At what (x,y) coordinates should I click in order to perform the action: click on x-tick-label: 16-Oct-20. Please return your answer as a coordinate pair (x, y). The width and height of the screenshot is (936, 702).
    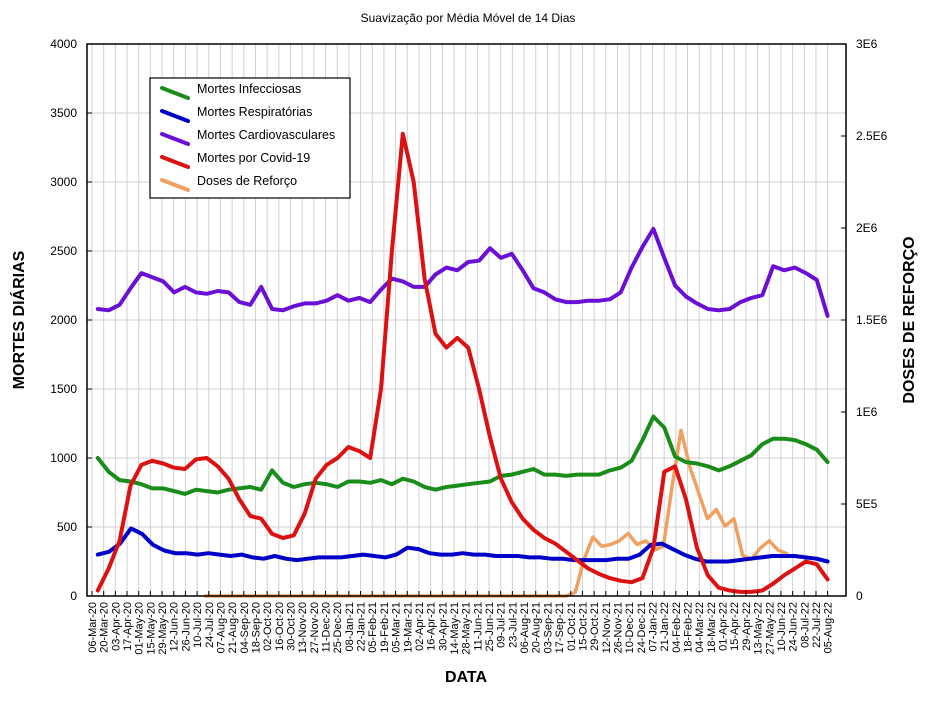
    Looking at the image, I should click on (280, 626).